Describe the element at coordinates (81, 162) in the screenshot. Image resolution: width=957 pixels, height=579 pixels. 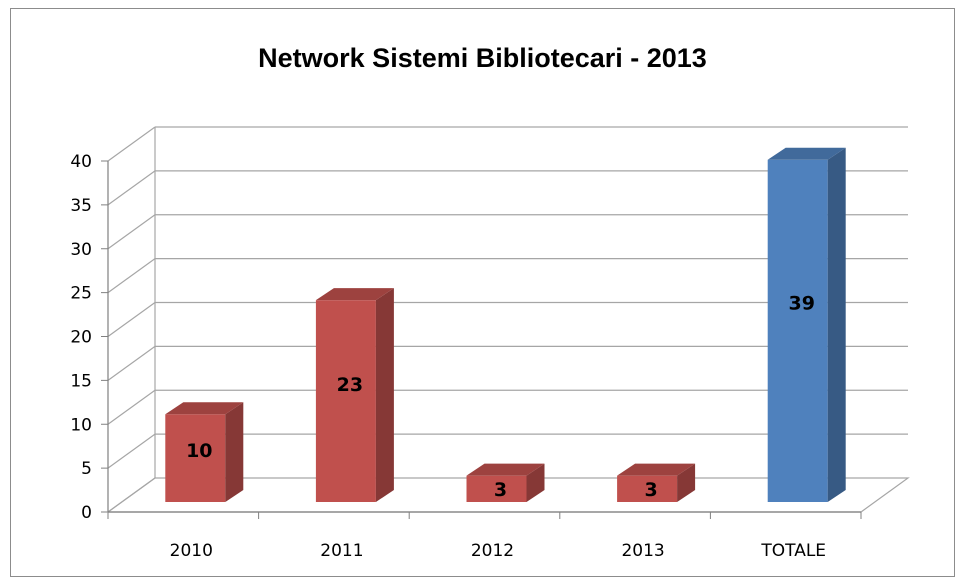
I see `y-tick-label: 40` at that location.